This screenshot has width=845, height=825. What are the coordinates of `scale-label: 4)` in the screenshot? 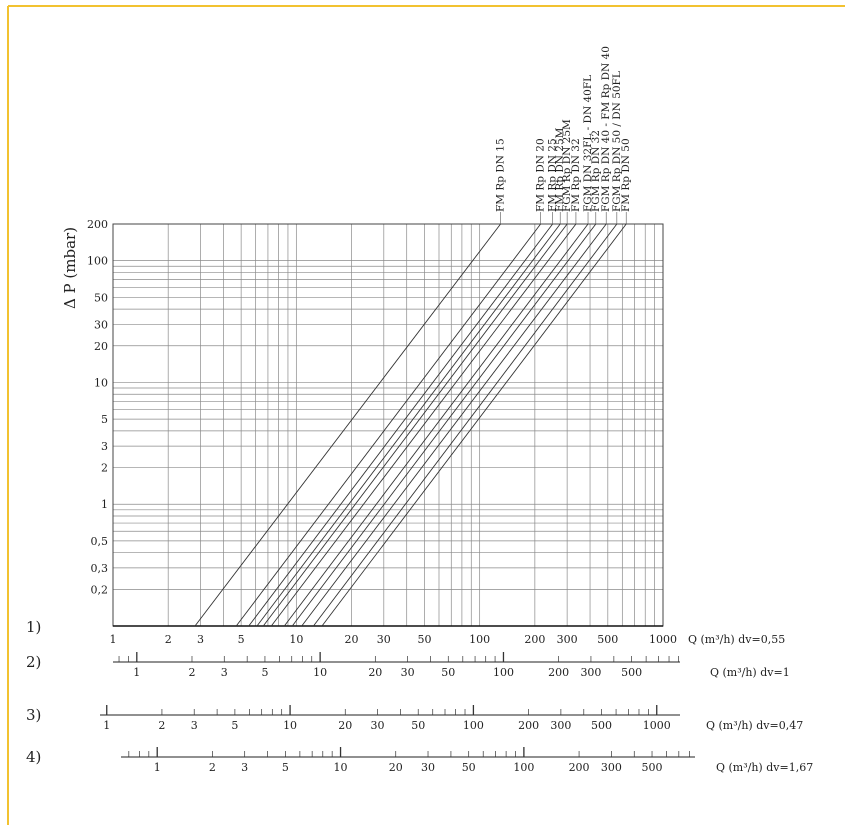 It's located at (33, 757).